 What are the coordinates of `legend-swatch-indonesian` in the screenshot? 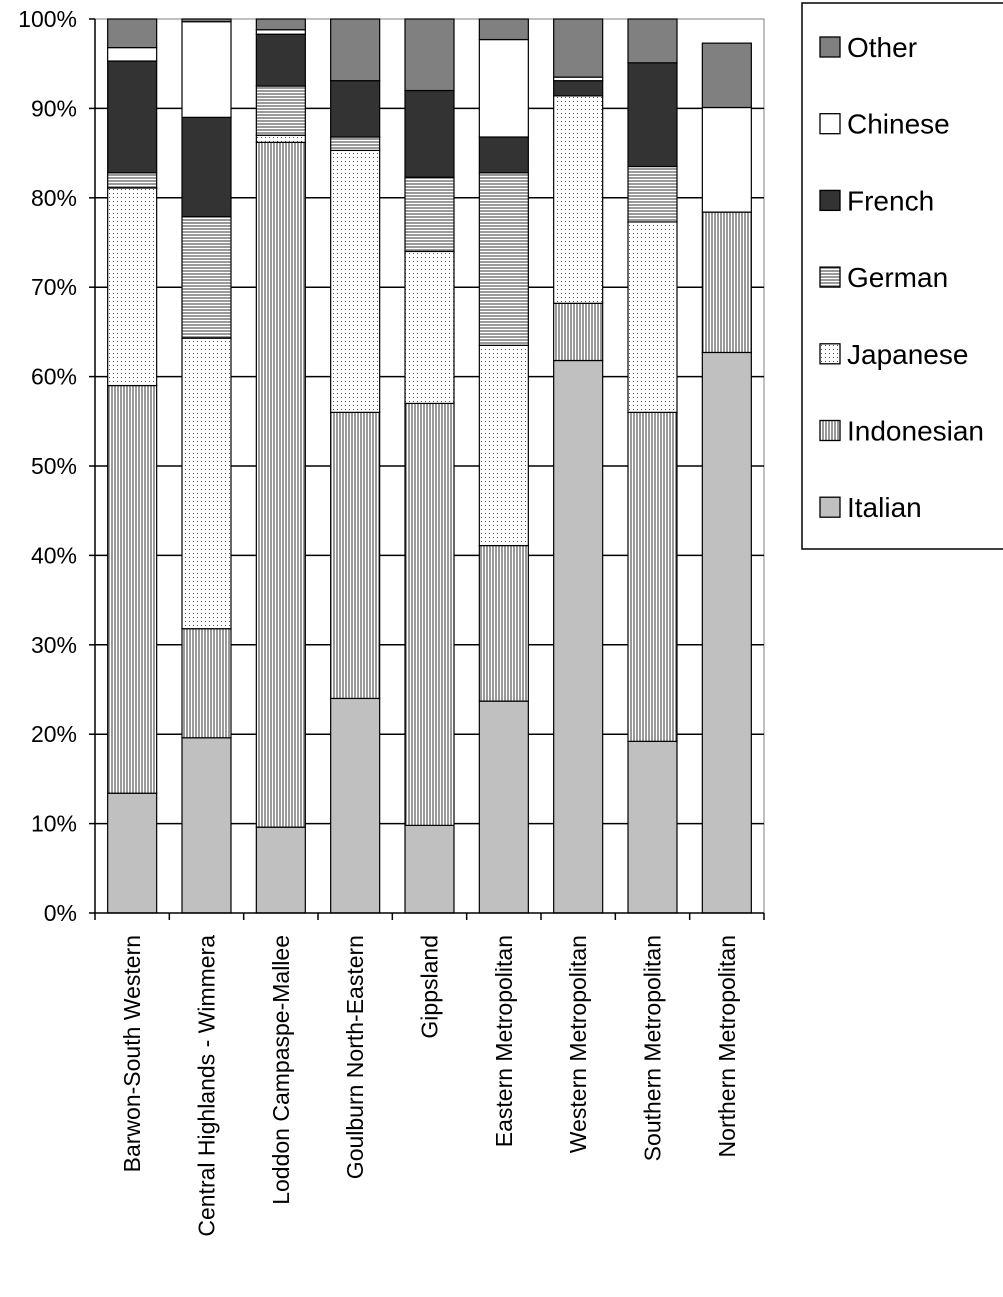 It's located at (830, 430).